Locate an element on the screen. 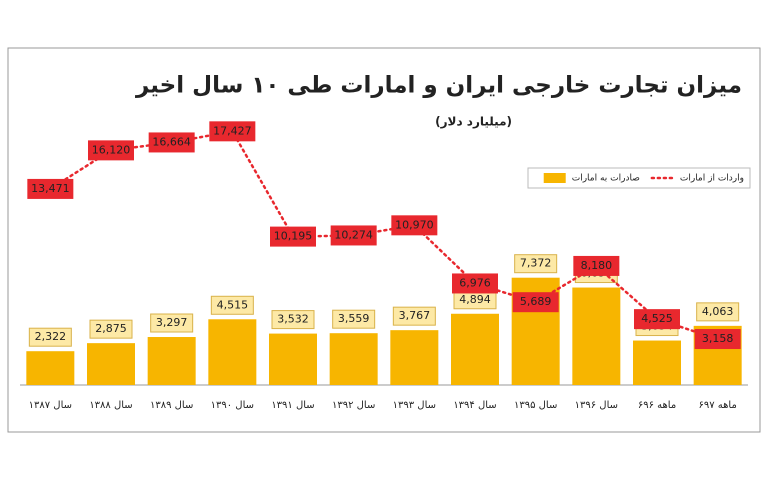 This screenshot has height=480, width=768. line-value-label: 3,158 is located at coordinates (718, 338).